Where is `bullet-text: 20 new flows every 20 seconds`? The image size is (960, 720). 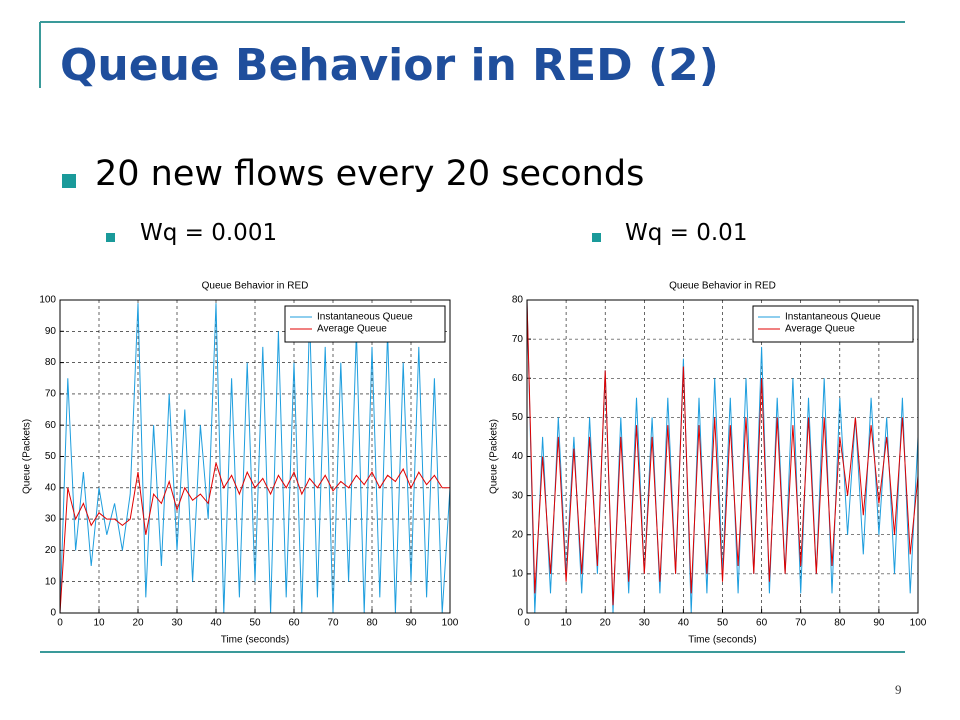
bullet-text: 20 new flows every 20 seconds is located at coordinates (370, 174).